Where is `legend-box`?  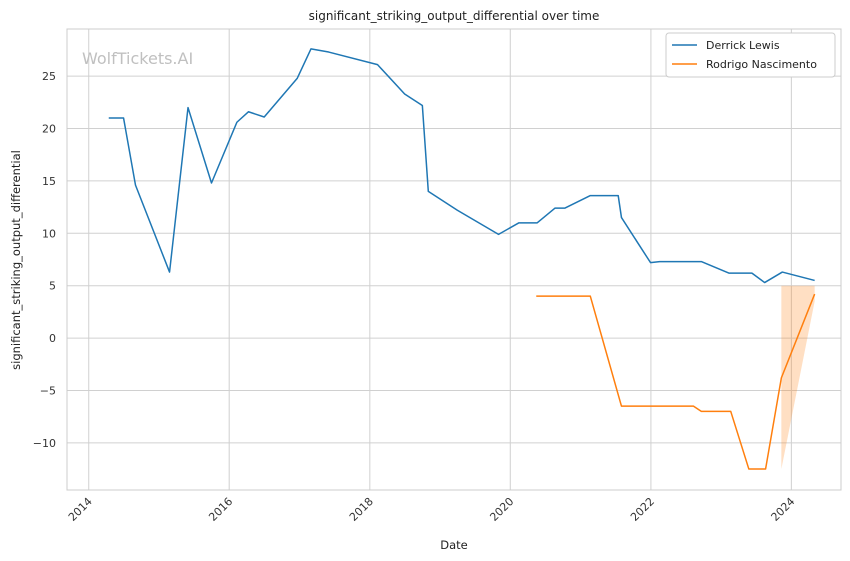 legend-box is located at coordinates (750, 55).